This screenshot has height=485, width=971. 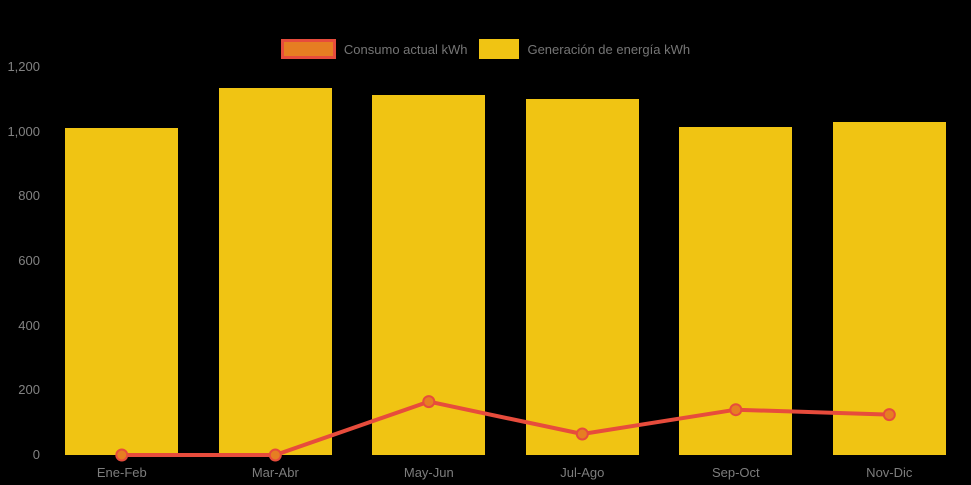 I want to click on y-tick-600: 600, so click(x=29, y=260).